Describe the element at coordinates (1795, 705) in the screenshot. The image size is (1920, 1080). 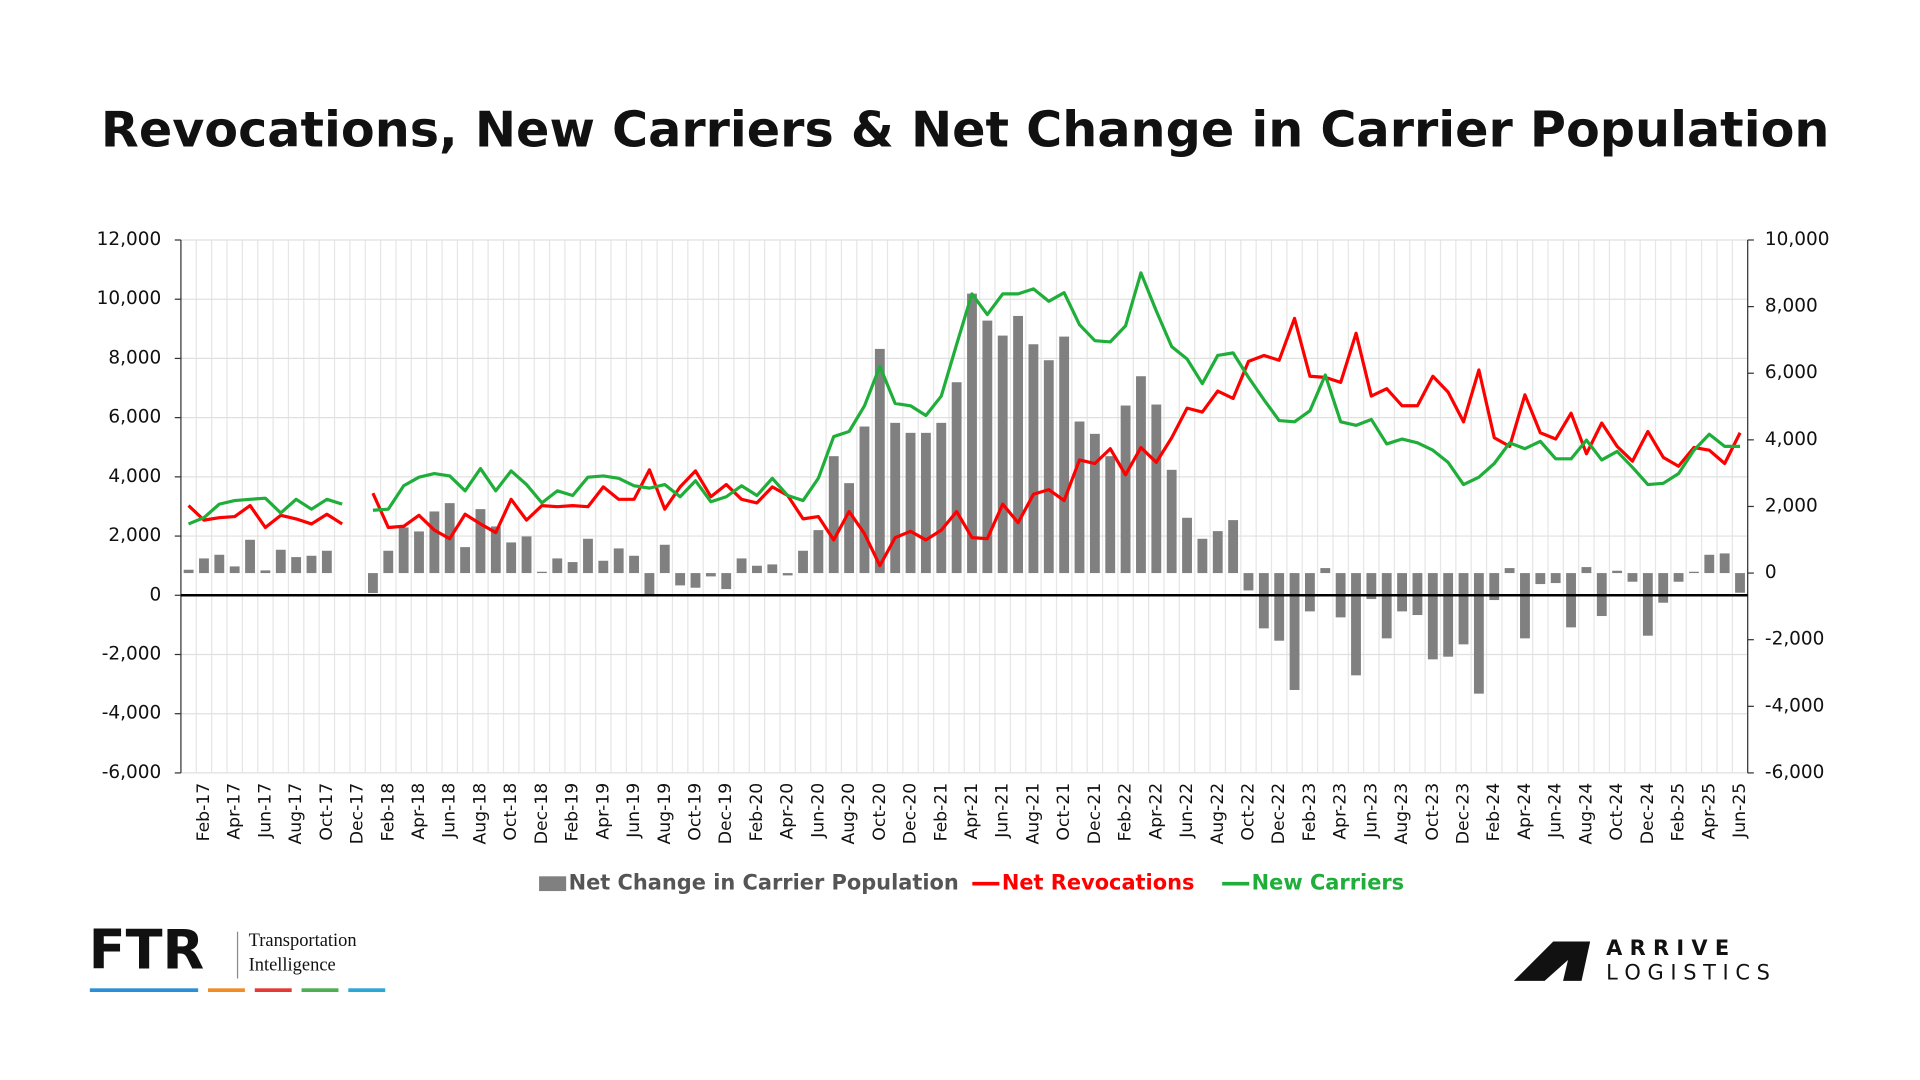
I see `y2-tick-label: -4,000` at that location.